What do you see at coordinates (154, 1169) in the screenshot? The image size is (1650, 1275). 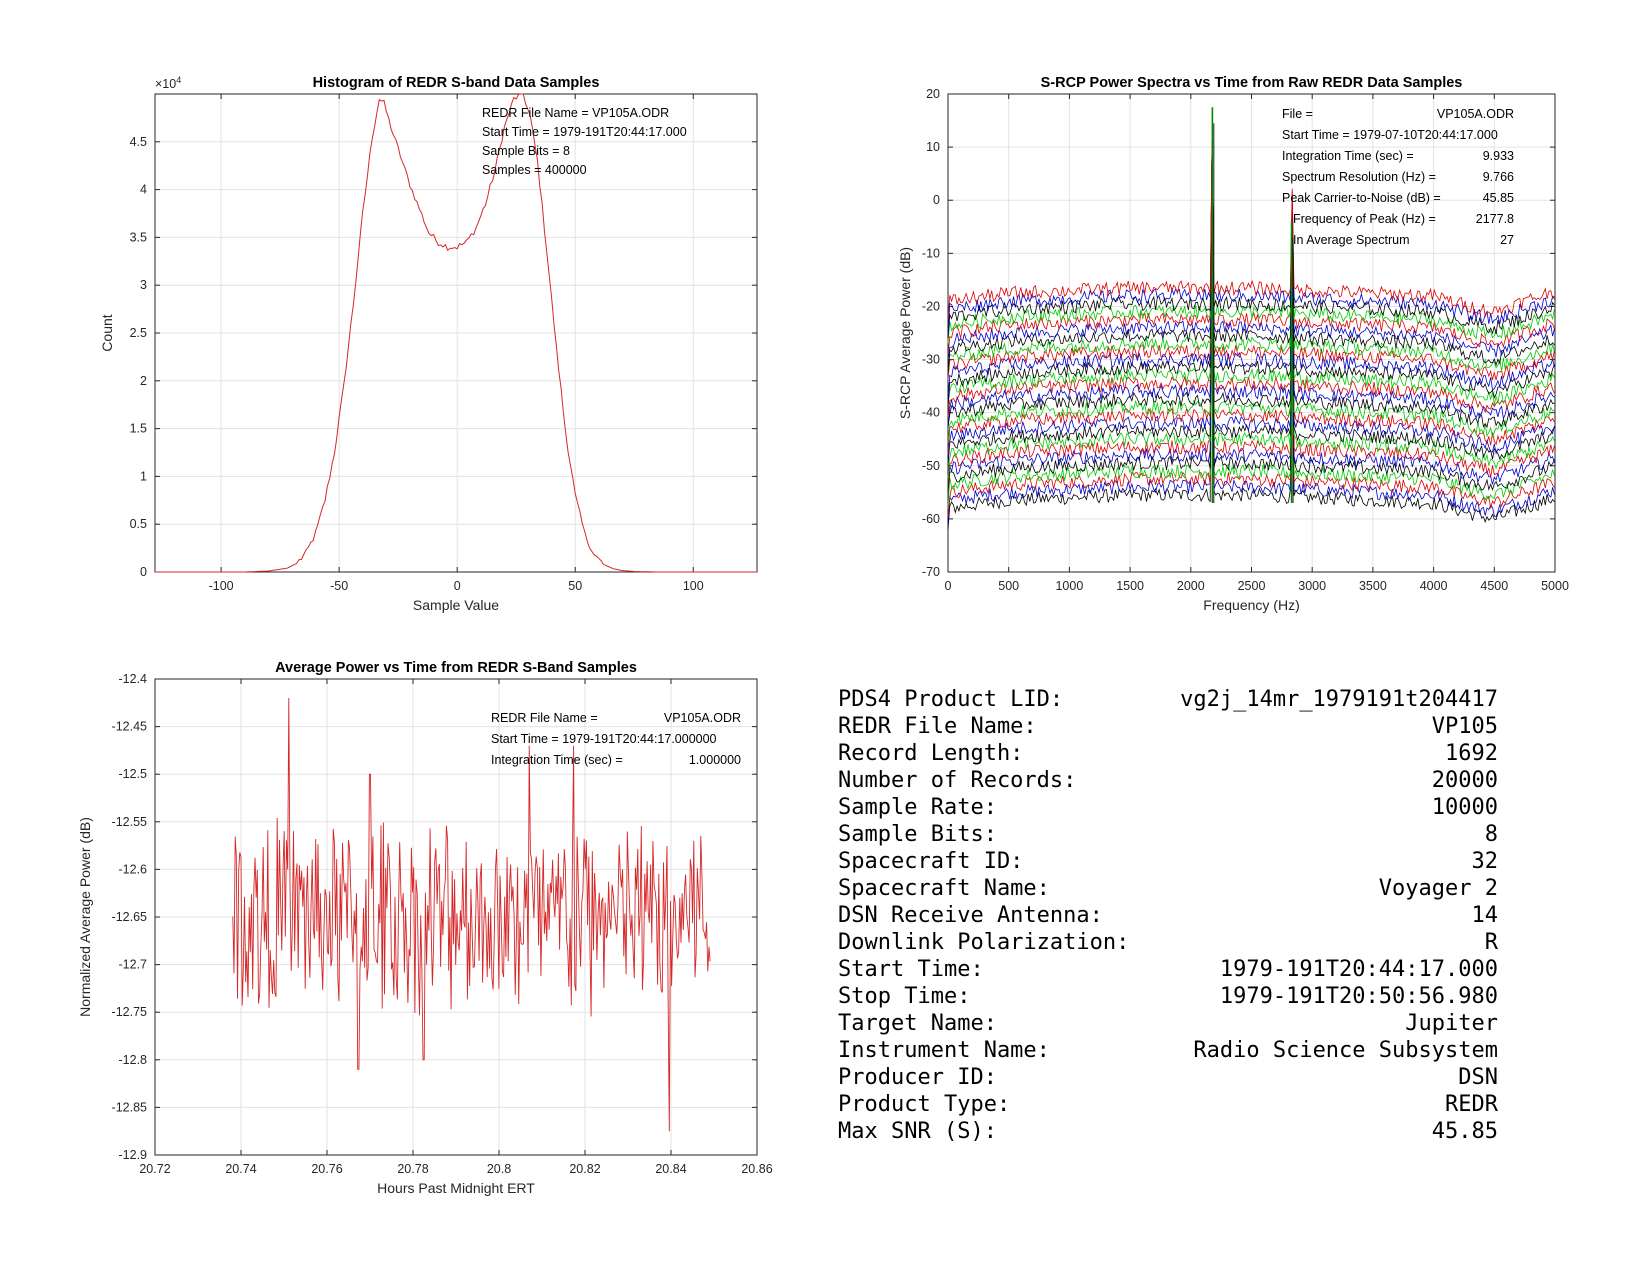 I see `avg-power-xtick-label: 20.72` at bounding box center [154, 1169].